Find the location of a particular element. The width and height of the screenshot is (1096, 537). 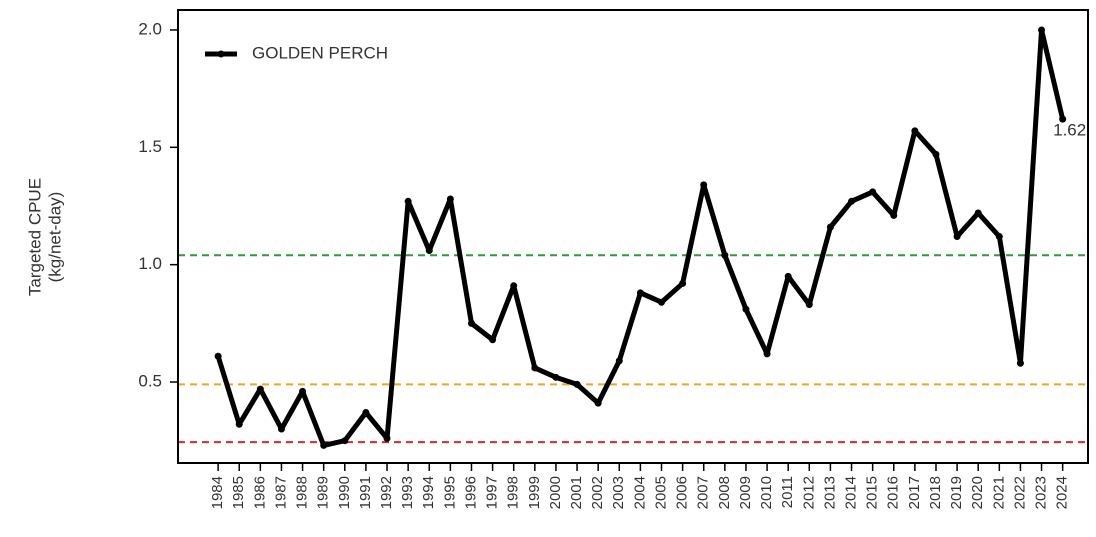

x-tick-label: 1990 is located at coordinates (344, 492).